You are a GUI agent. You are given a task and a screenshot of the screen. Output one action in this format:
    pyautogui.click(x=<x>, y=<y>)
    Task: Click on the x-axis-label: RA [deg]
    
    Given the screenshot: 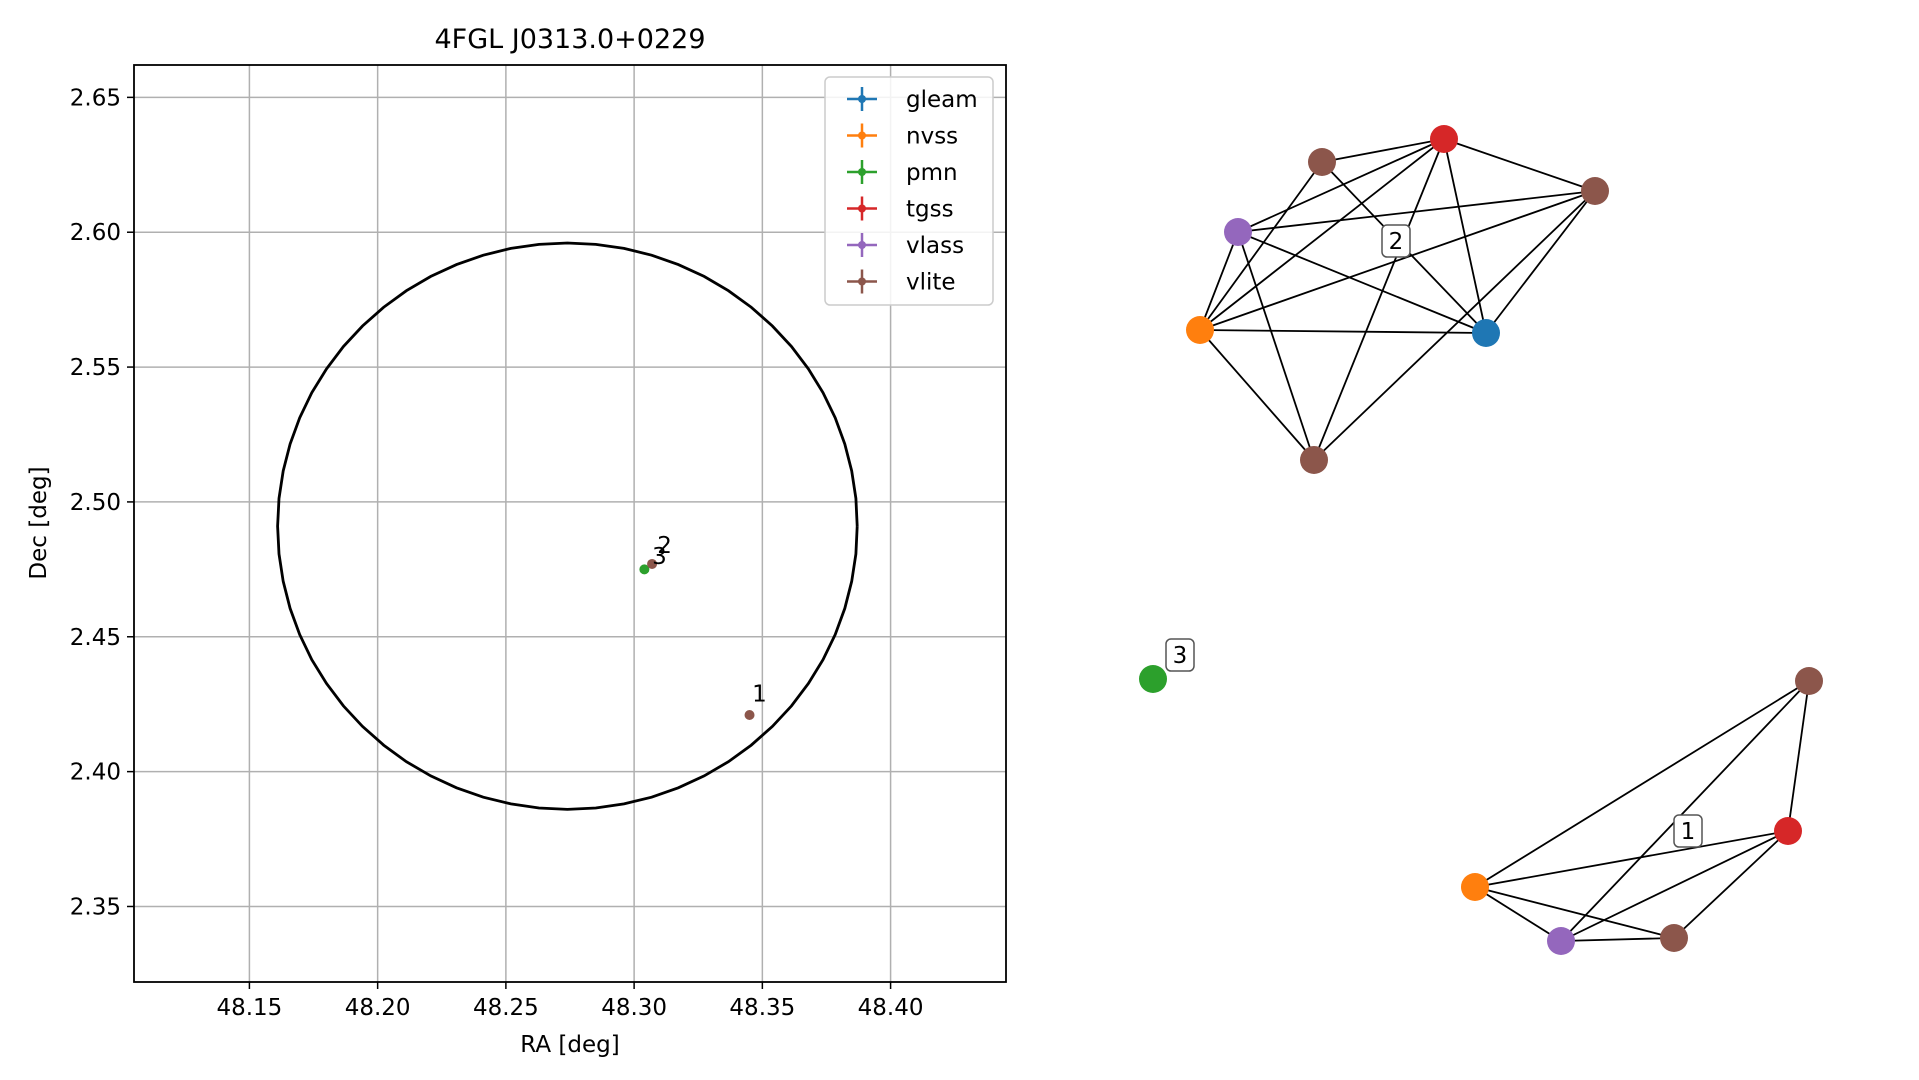 What is the action you would take?
    pyautogui.click(x=569, y=1045)
    